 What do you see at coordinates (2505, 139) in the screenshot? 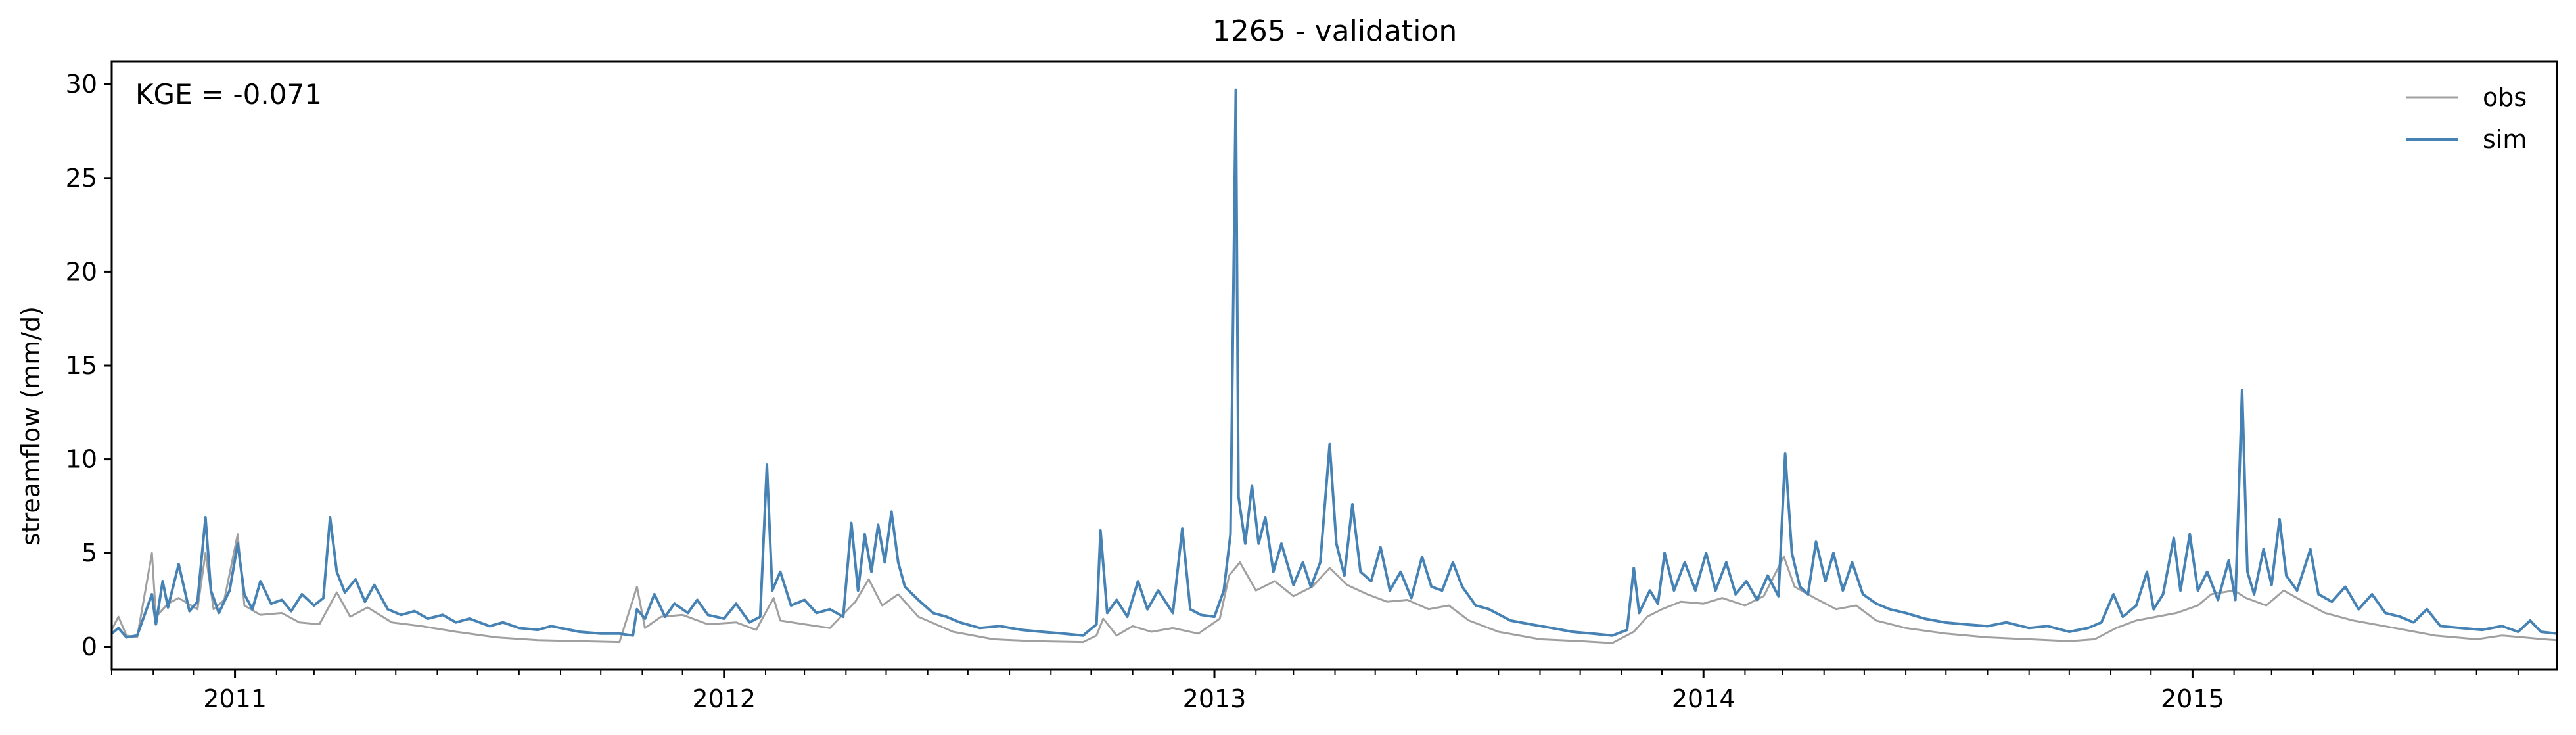
I see `legend-label-sim: sim` at bounding box center [2505, 139].